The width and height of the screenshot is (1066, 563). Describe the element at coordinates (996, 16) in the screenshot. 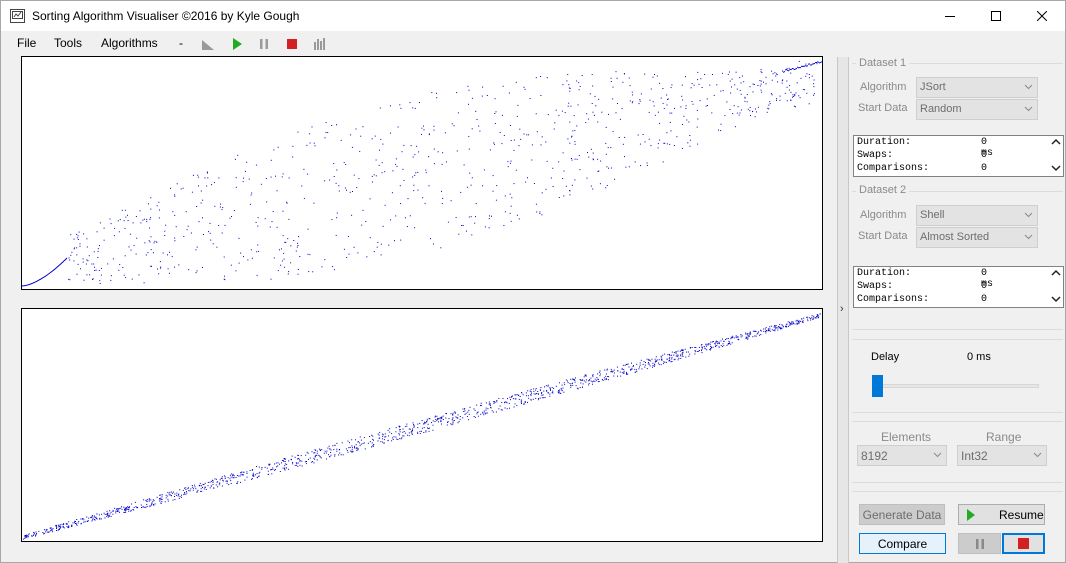

I see `maximize-button` at that location.